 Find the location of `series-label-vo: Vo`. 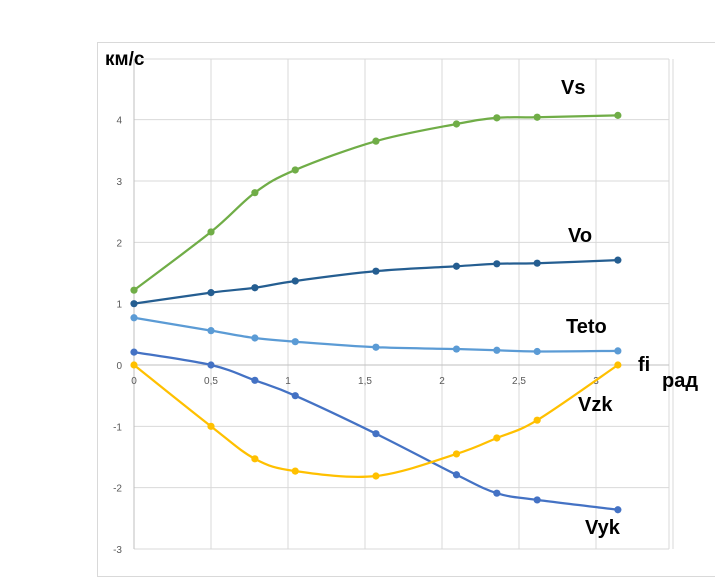

series-label-vo: Vo is located at coordinates (580, 236).